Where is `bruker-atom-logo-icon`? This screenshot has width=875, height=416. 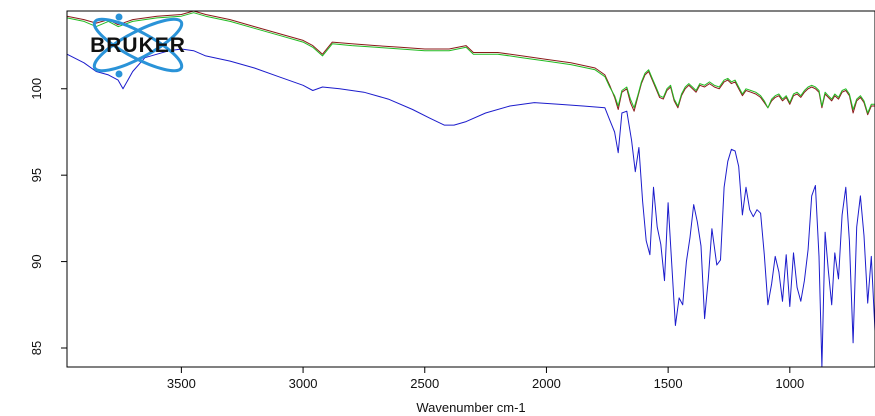
bruker-atom-logo-icon is located at coordinates (138, 45).